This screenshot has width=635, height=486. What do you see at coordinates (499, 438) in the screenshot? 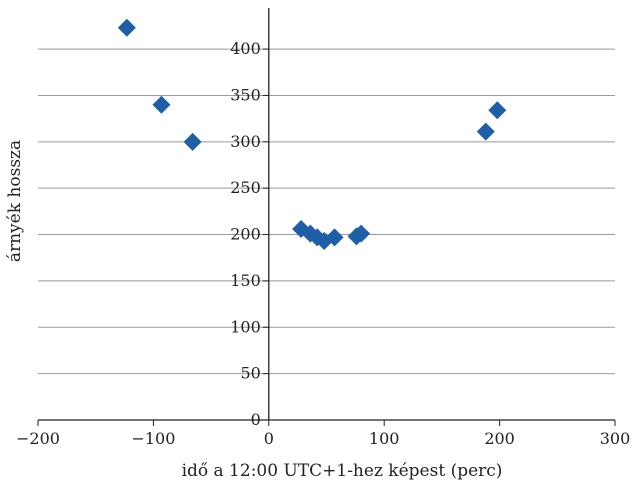
I see `x-tick-label: 200` at bounding box center [499, 438].